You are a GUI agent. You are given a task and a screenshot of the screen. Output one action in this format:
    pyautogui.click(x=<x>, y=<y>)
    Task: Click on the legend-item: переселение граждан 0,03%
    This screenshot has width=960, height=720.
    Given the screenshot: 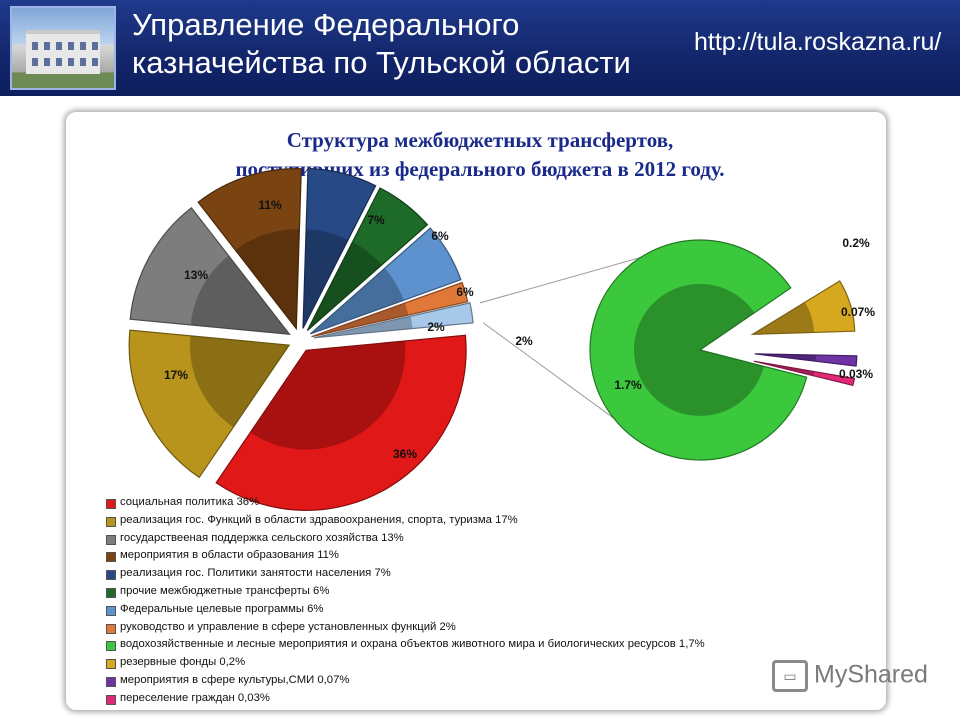 What is the action you would take?
    pyautogui.click(x=405, y=699)
    